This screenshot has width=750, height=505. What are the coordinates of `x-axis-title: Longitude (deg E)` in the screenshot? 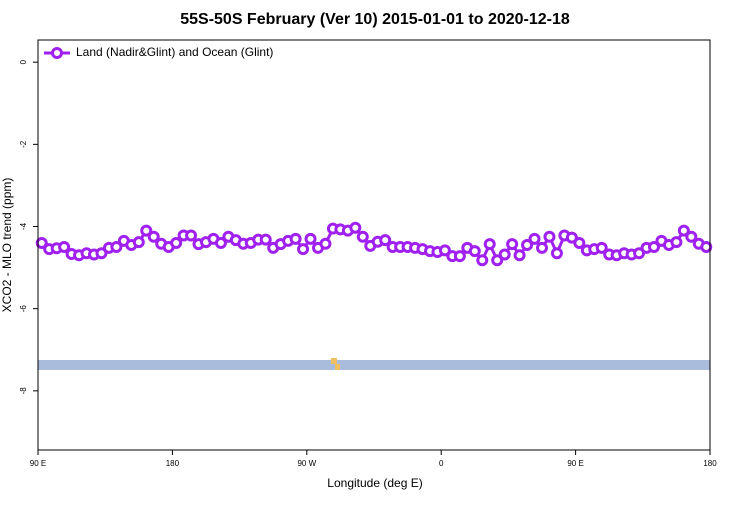 It's located at (374, 483).